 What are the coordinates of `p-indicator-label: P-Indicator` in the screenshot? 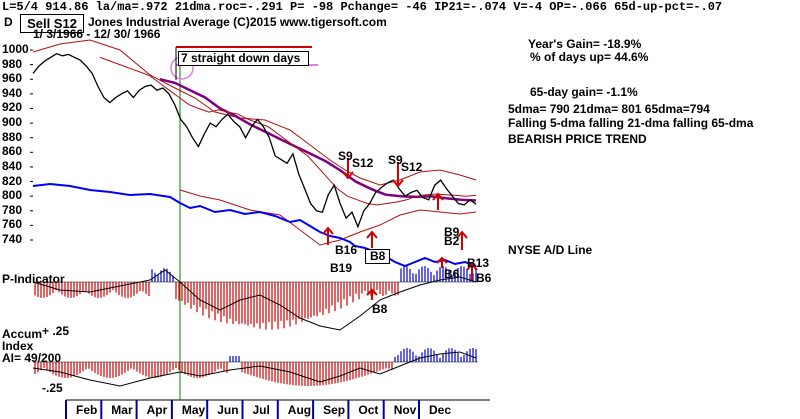 It's located at (33, 279).